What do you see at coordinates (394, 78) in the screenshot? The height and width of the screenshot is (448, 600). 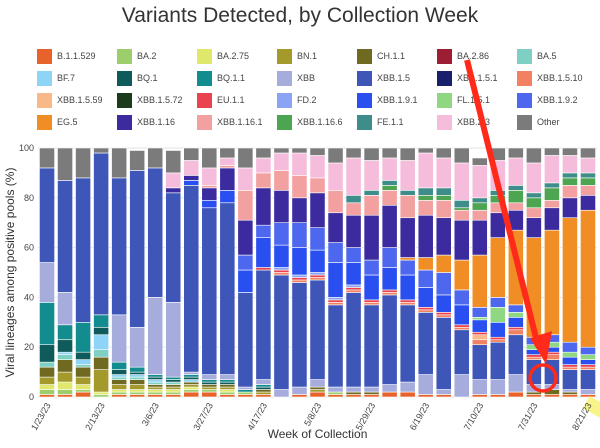 I see `legend-label: XBB.1.5` at bounding box center [394, 78].